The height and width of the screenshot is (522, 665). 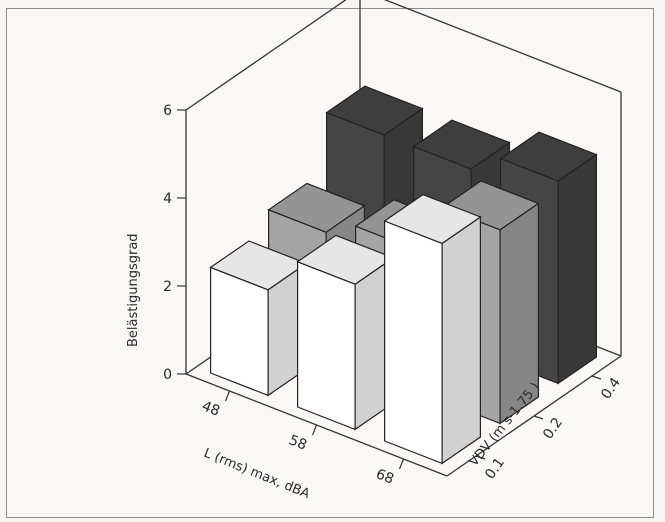 What do you see at coordinates (133, 290) in the screenshot?
I see `z-axis-label: Belästigungsgrad` at bounding box center [133, 290].